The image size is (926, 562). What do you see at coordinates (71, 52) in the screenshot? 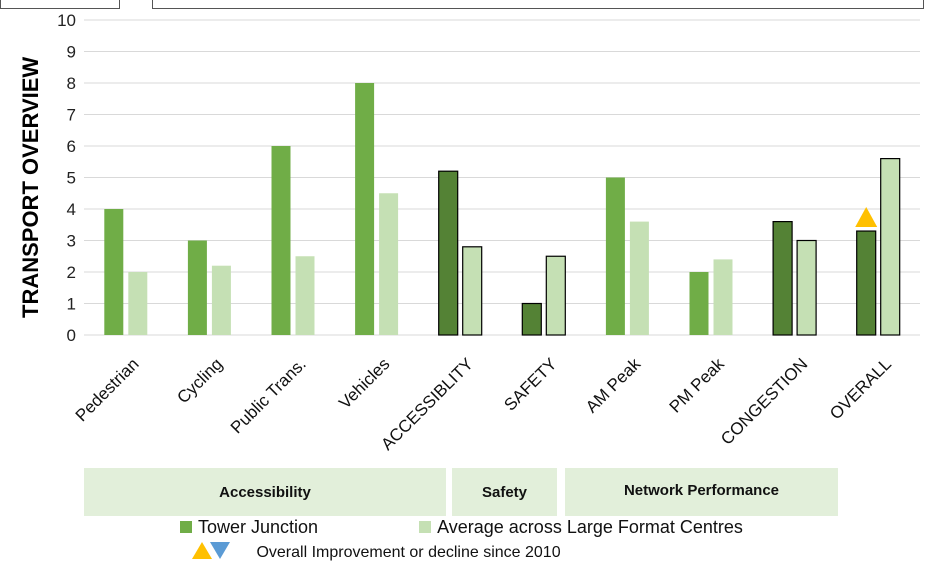
I see `y-tick-label: 9` at bounding box center [71, 52].